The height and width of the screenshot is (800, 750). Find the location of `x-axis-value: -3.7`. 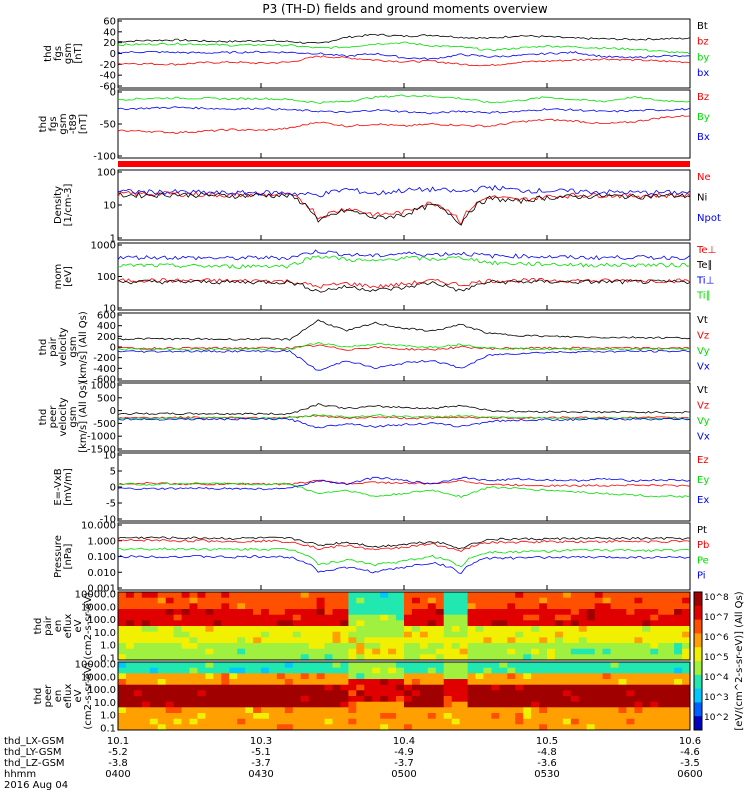

x-axis-value: -3.7 is located at coordinates (261, 763).